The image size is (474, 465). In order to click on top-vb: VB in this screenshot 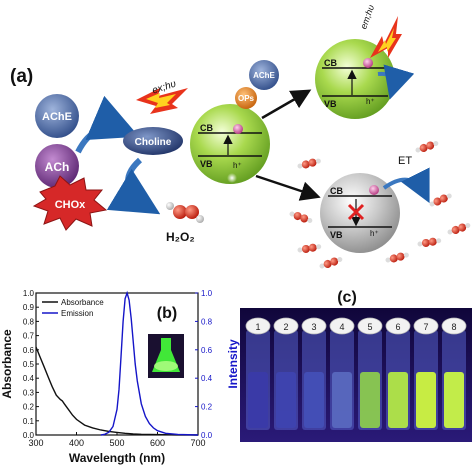, I will do `click(330, 104)`.